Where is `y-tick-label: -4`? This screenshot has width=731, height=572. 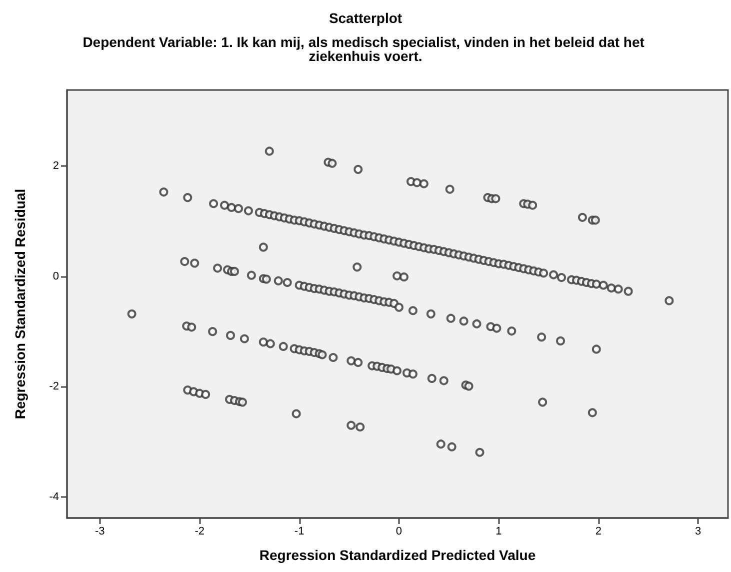
y-tick-label: -4 is located at coordinates (54, 497).